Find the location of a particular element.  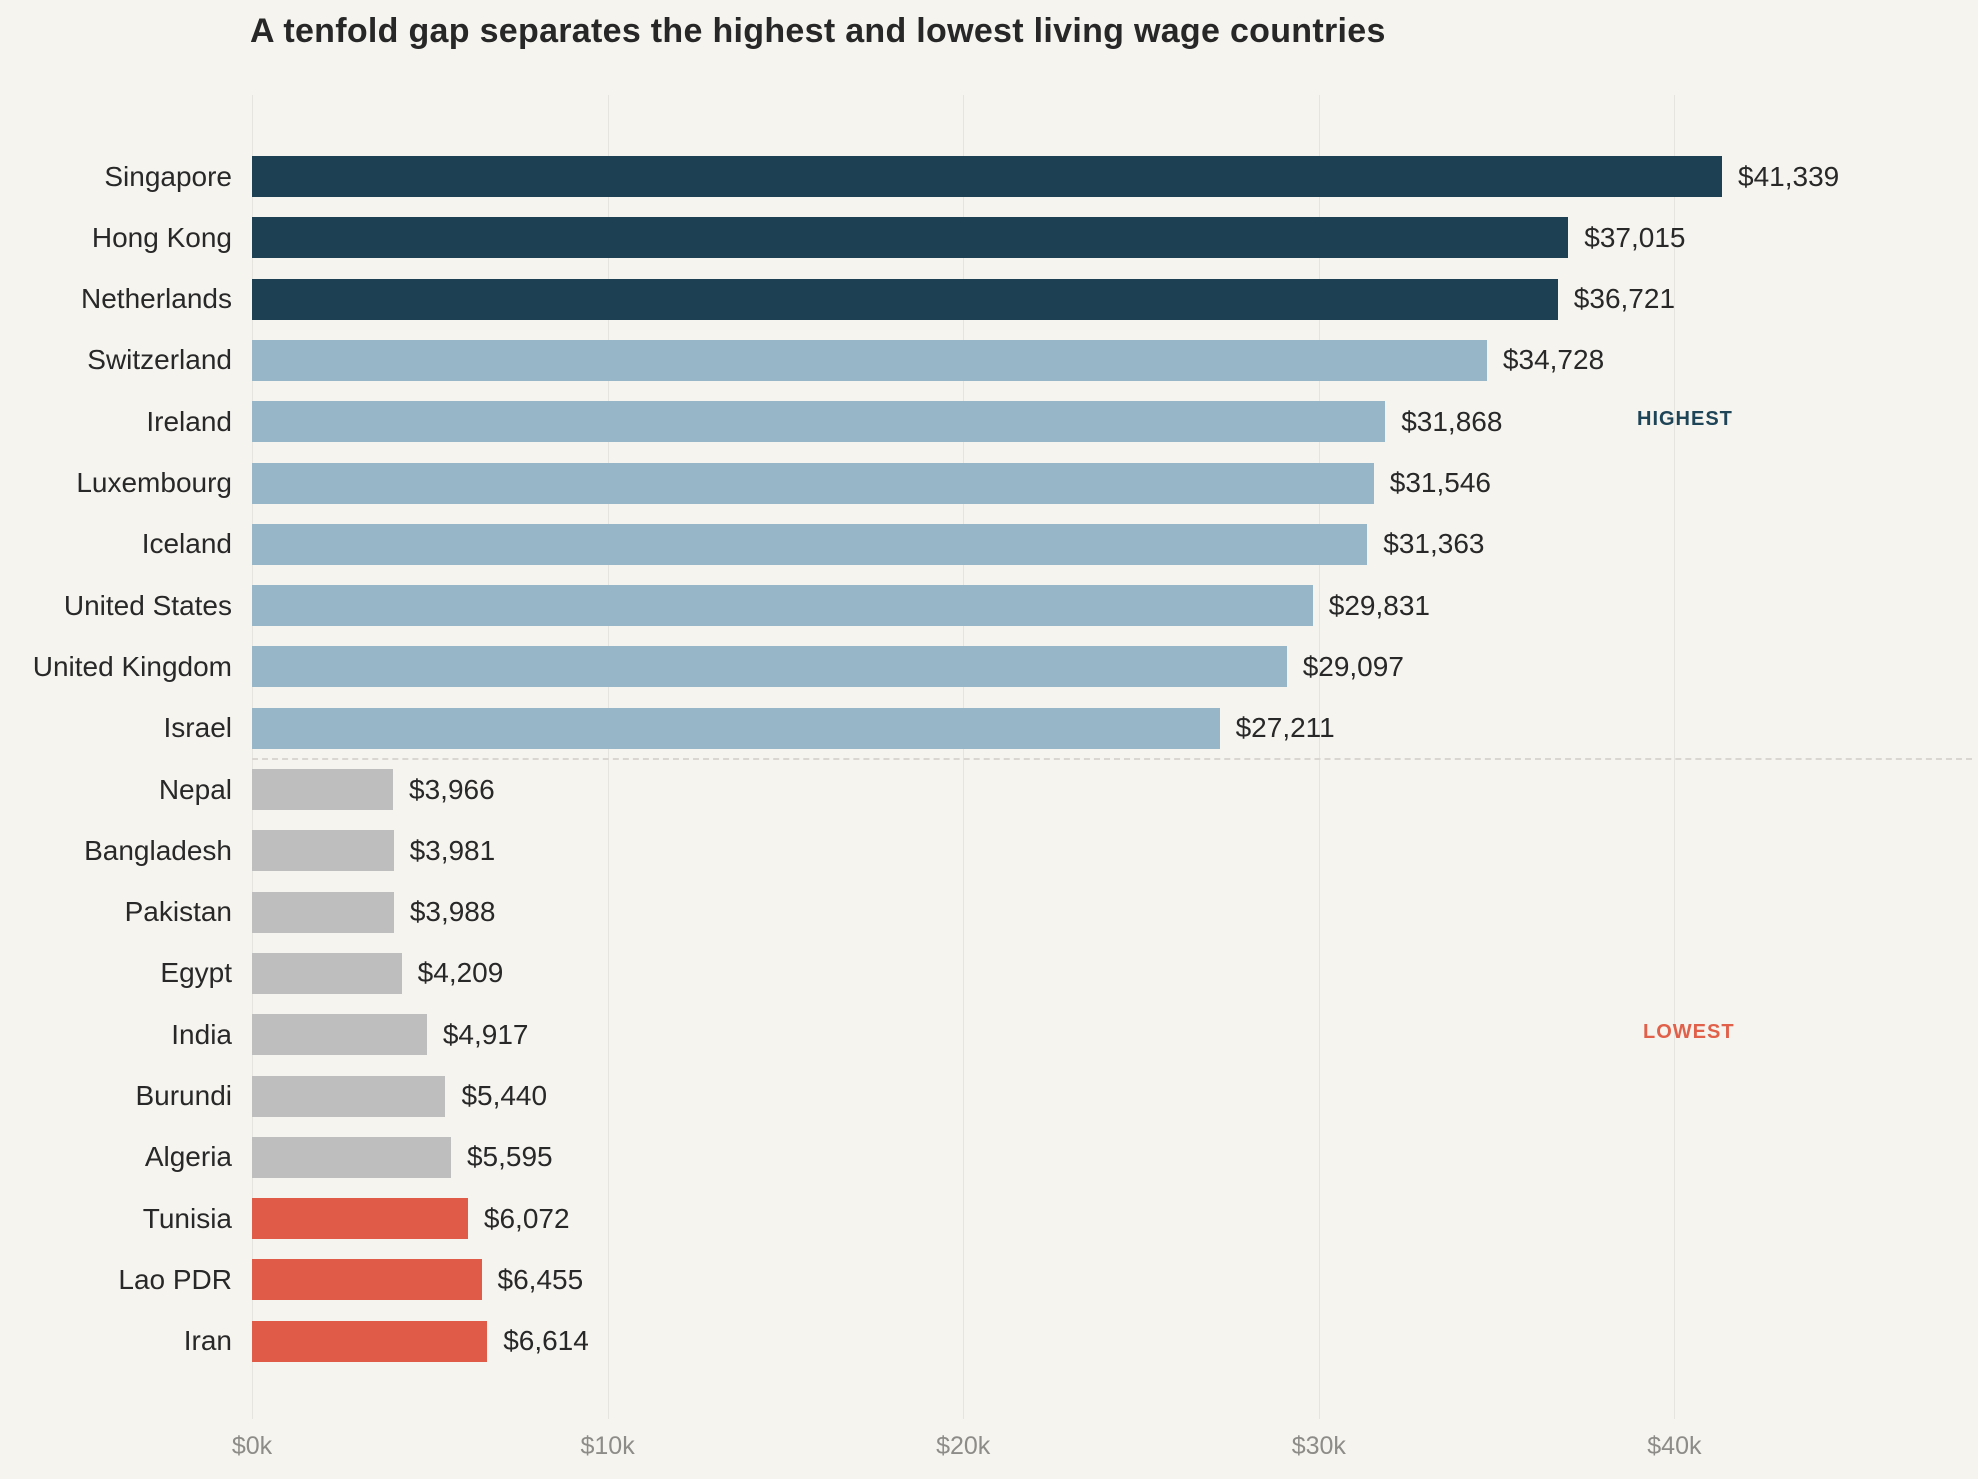

bar-row: Ireland $31,868 is located at coordinates (989, 422).